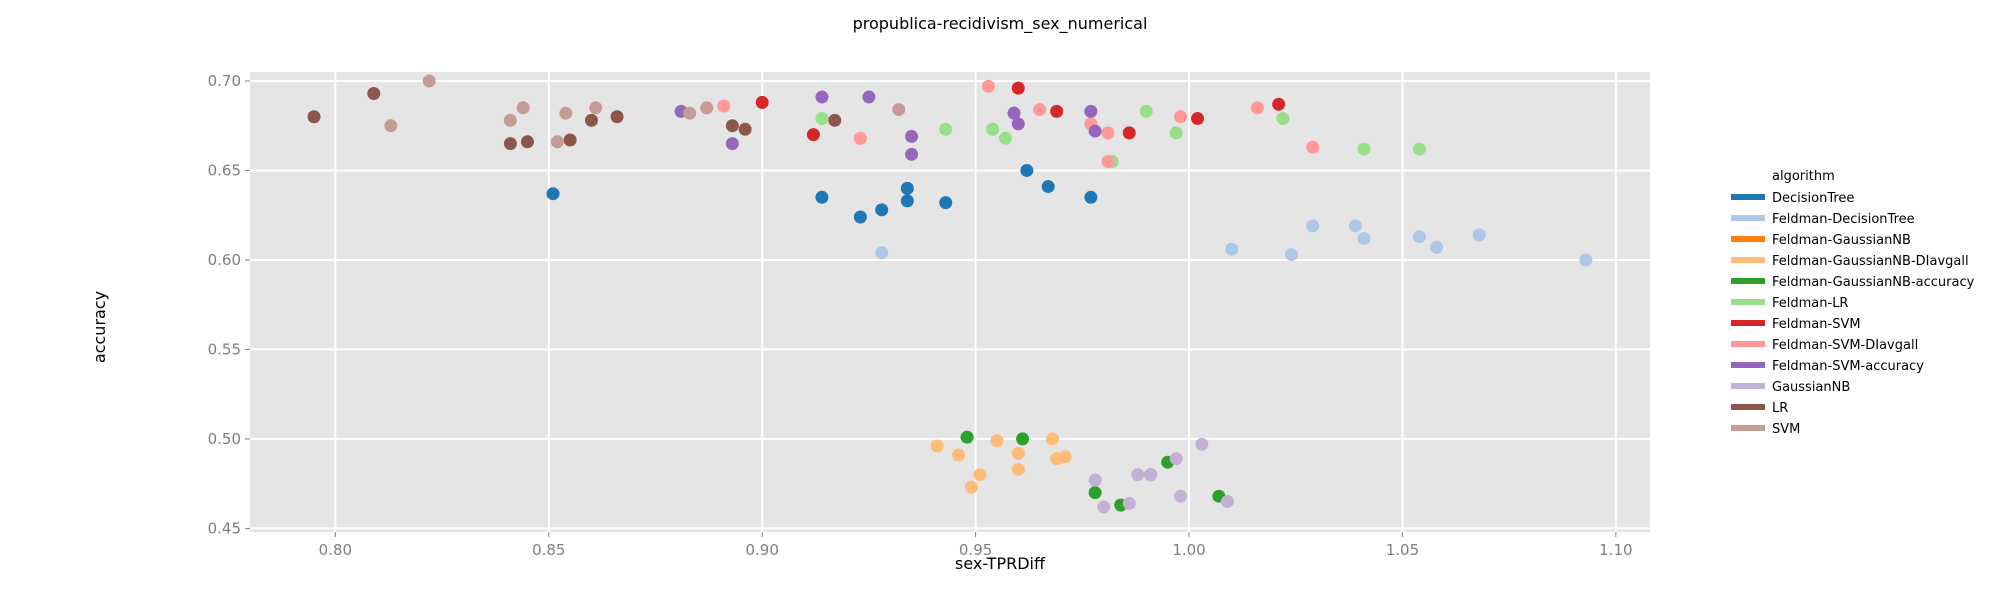 Image resolution: width=2000 pixels, height=600 pixels. Describe the element at coordinates (1000, 24) in the screenshot. I see `chart-title: propublica-recidivism_sex_numerical` at that location.